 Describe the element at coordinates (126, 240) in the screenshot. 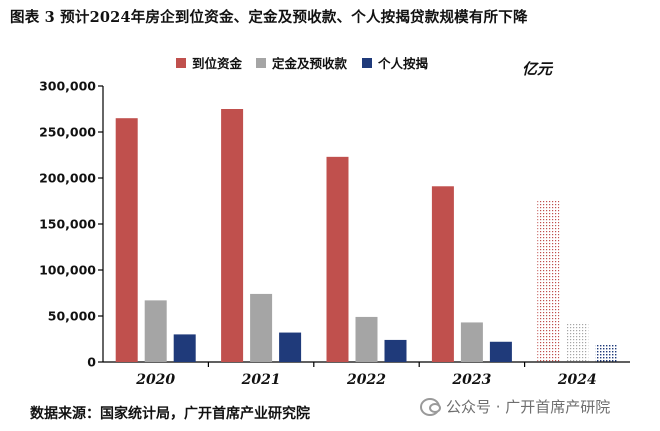

I see `bar-funds-2020` at that location.